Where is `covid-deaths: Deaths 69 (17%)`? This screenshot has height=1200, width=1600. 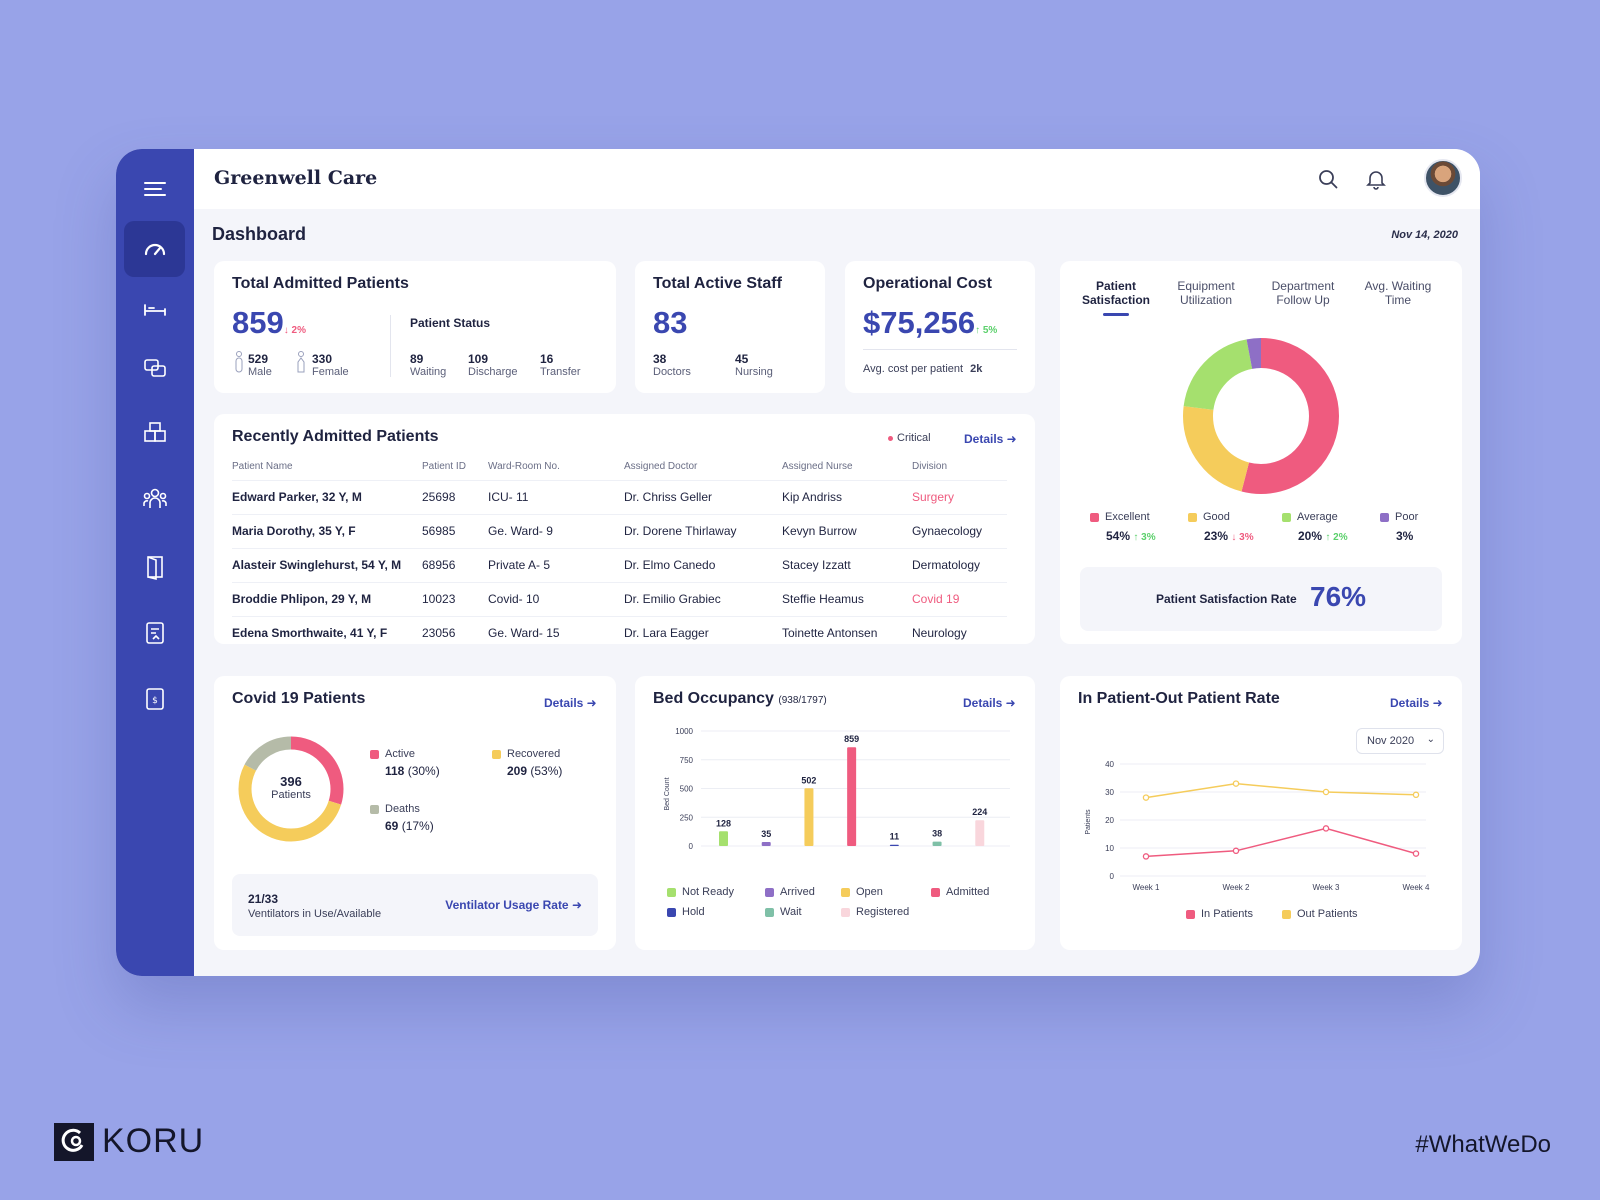 covid-deaths: Deaths 69 (17%) is located at coordinates (402, 818).